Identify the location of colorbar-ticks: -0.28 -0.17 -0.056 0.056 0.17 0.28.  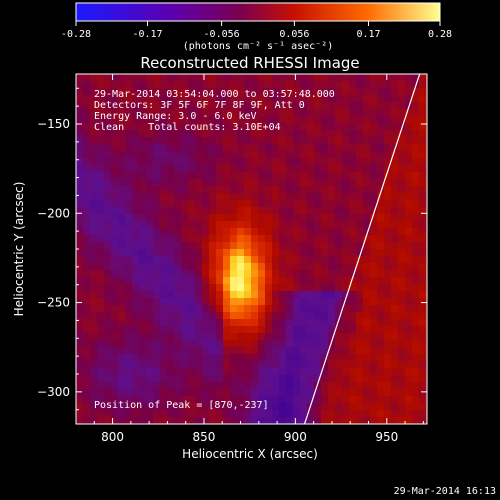
(256, 30).